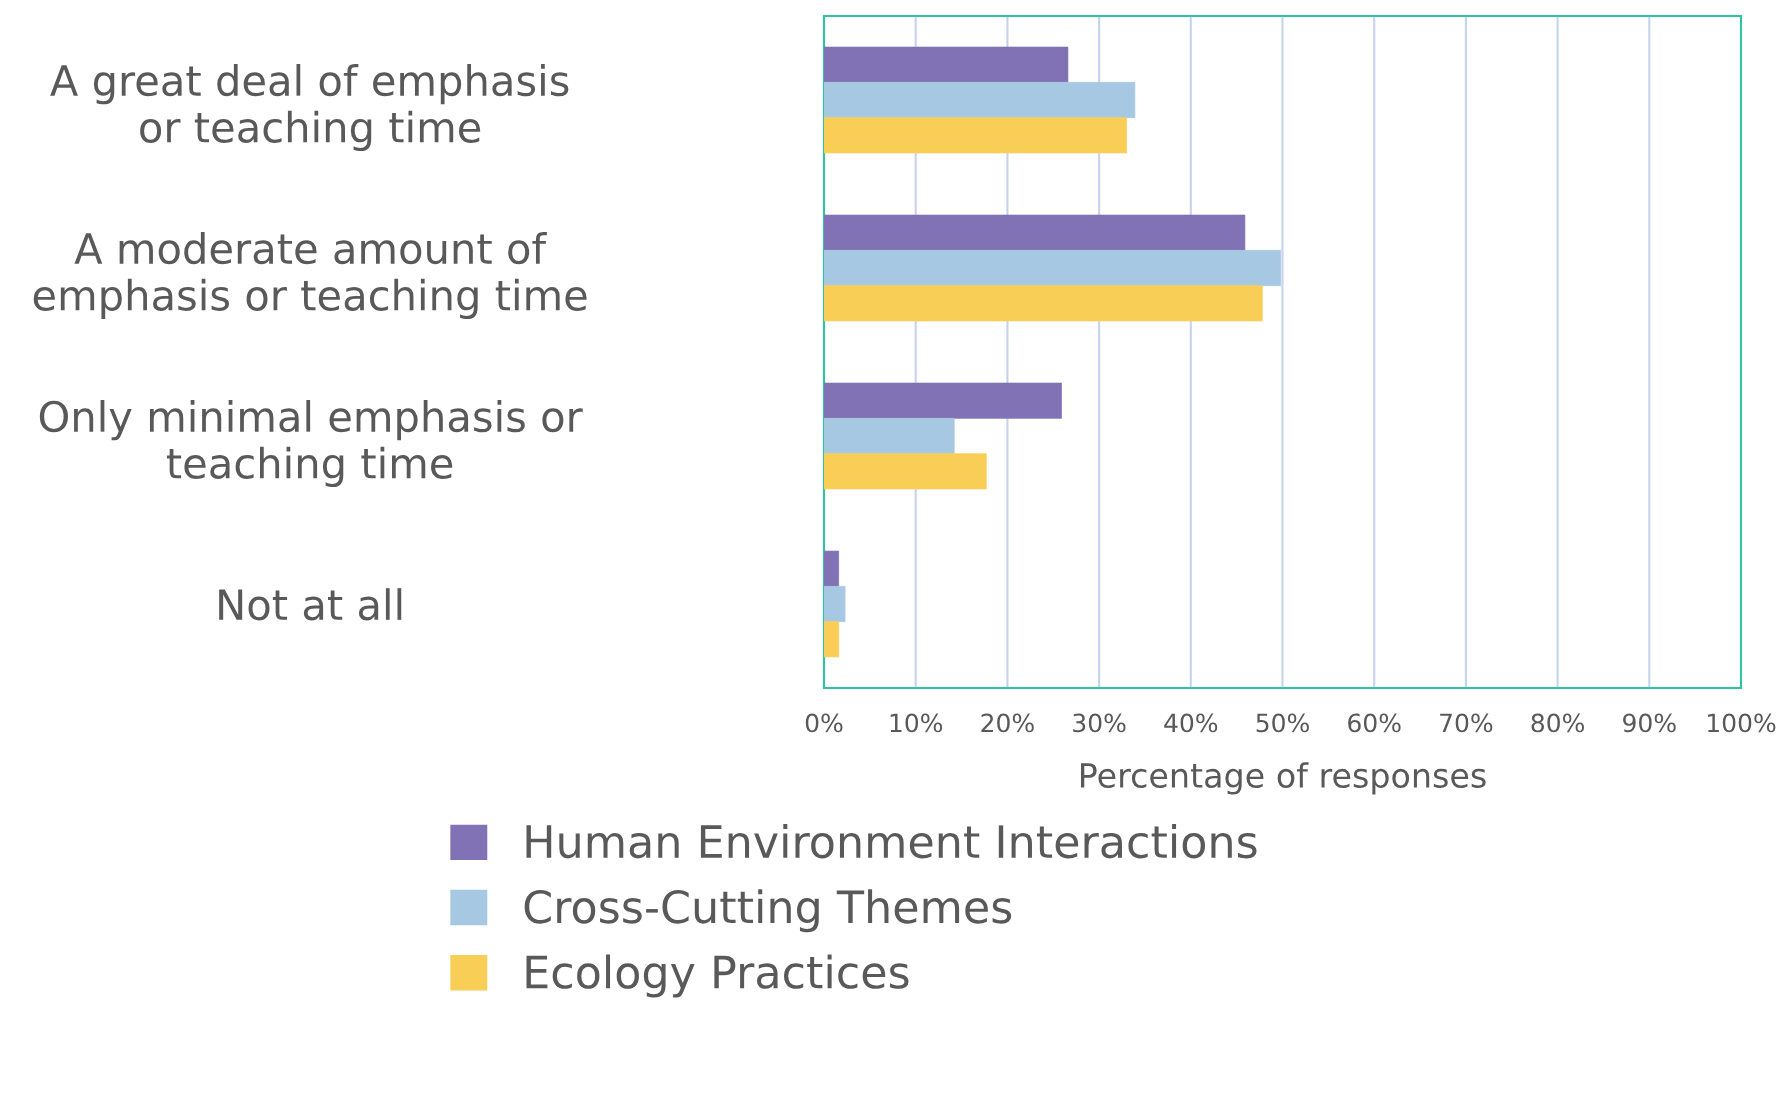  What do you see at coordinates (768, 911) in the screenshot?
I see `legend-label: Cross-Cutting Themes` at bounding box center [768, 911].